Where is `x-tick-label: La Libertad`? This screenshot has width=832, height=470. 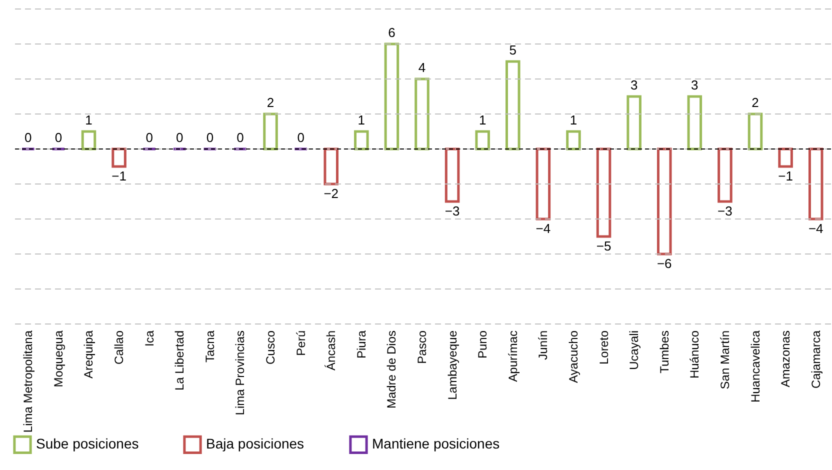
x-tick-label: La Libertad is located at coordinates (179, 360).